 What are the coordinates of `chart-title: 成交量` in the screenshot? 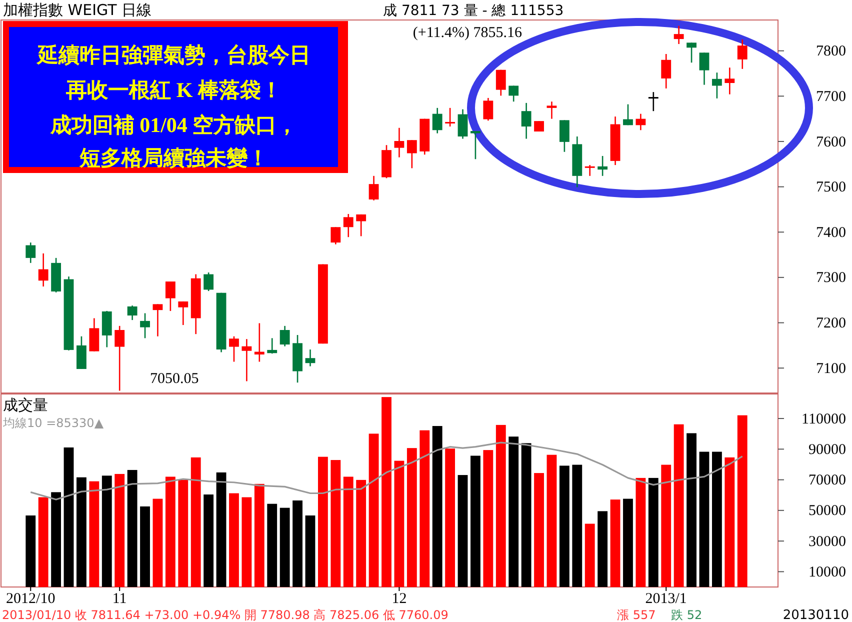 It's located at (25, 405).